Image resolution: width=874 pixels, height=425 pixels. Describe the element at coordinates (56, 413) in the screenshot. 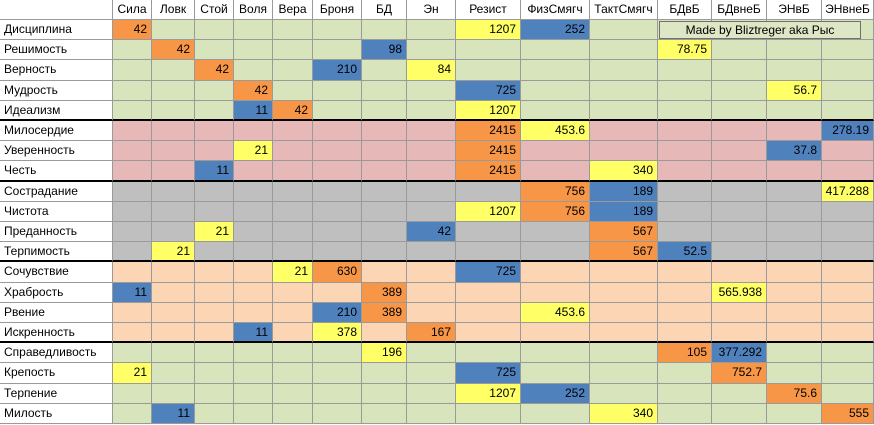

I see `row-label: Милость` at that location.